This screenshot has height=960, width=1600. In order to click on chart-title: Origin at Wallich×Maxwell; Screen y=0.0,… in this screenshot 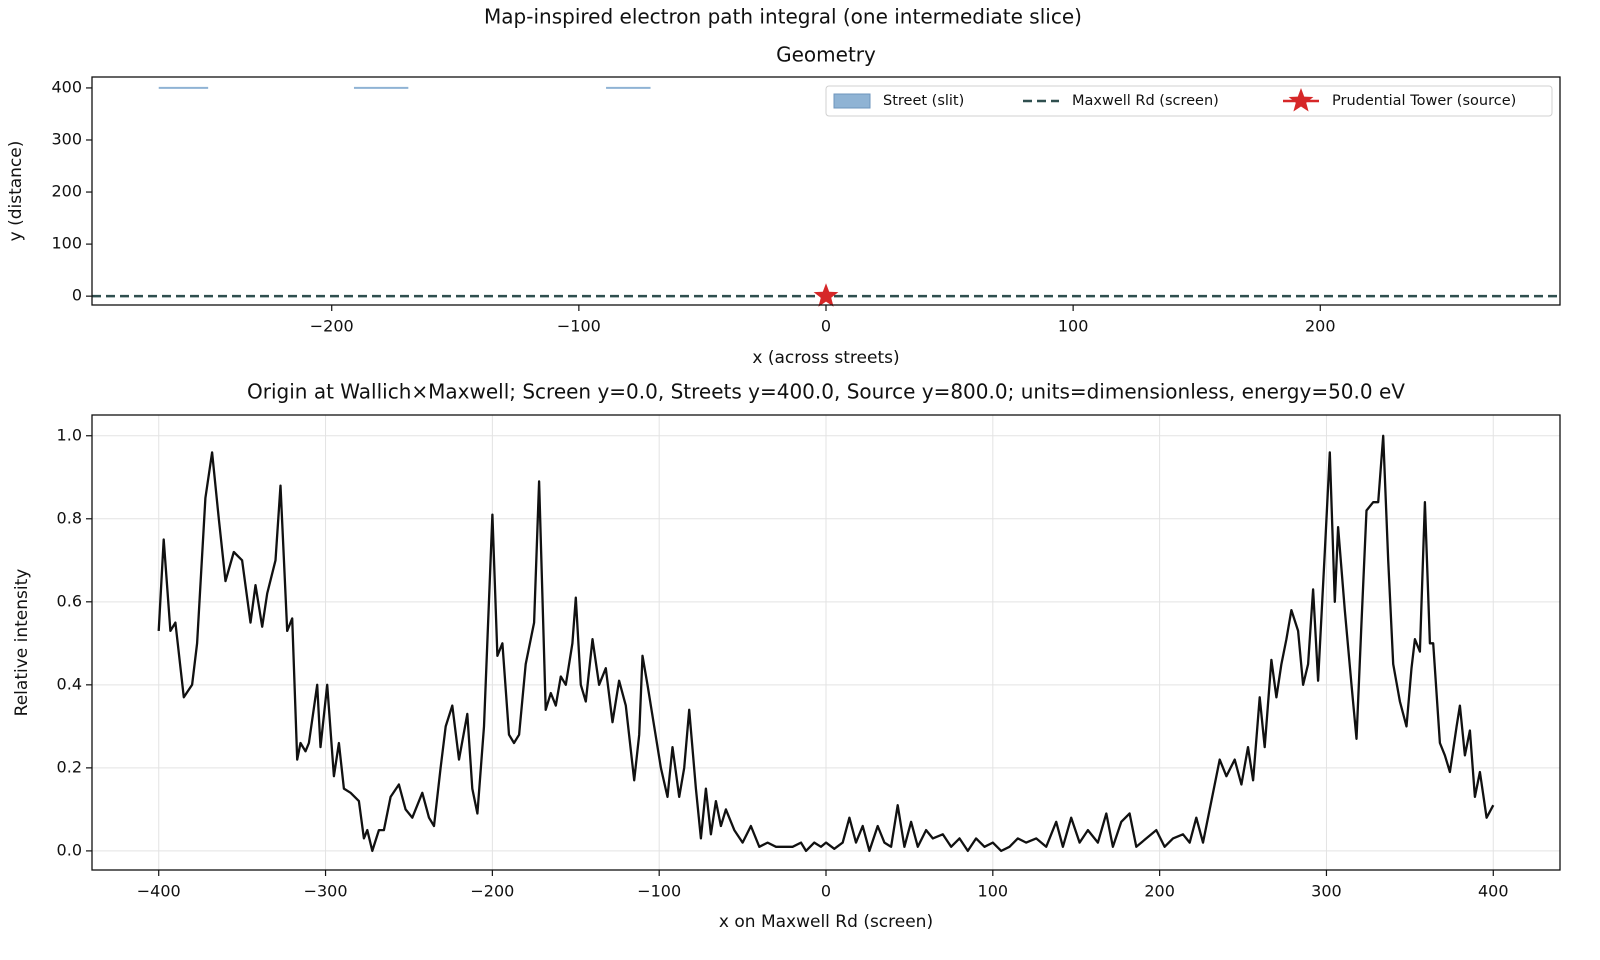, I will do `click(826, 392)`.